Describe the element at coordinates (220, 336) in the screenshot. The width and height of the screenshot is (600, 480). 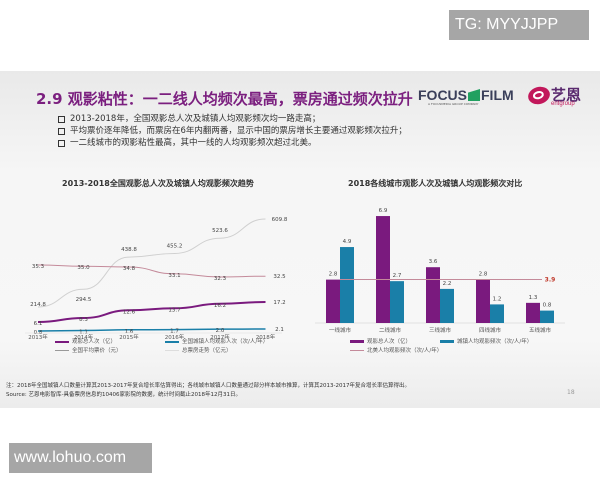
I see `x-tick-label: 2017年` at that location.